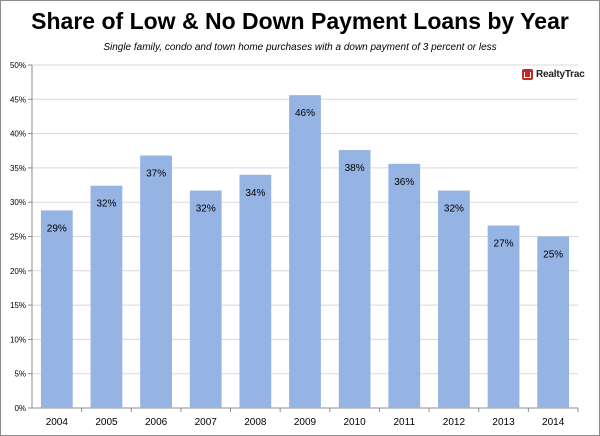 The image size is (600, 436). What do you see at coordinates (503, 422) in the screenshot?
I see `x-tick-label: 2013` at bounding box center [503, 422].